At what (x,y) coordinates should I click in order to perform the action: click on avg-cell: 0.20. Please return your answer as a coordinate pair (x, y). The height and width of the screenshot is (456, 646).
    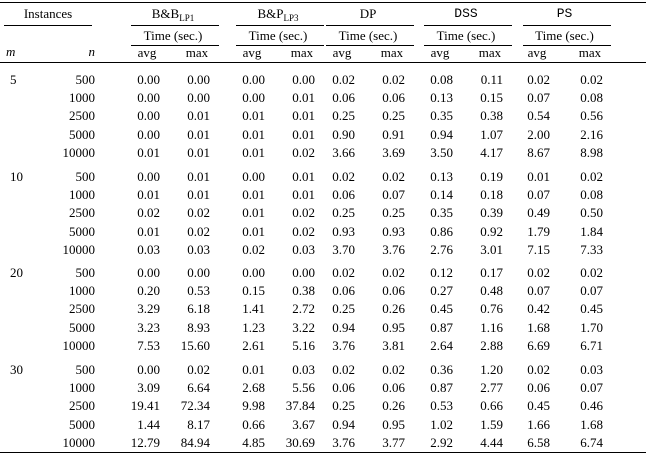
    Looking at the image, I should click on (148, 291).